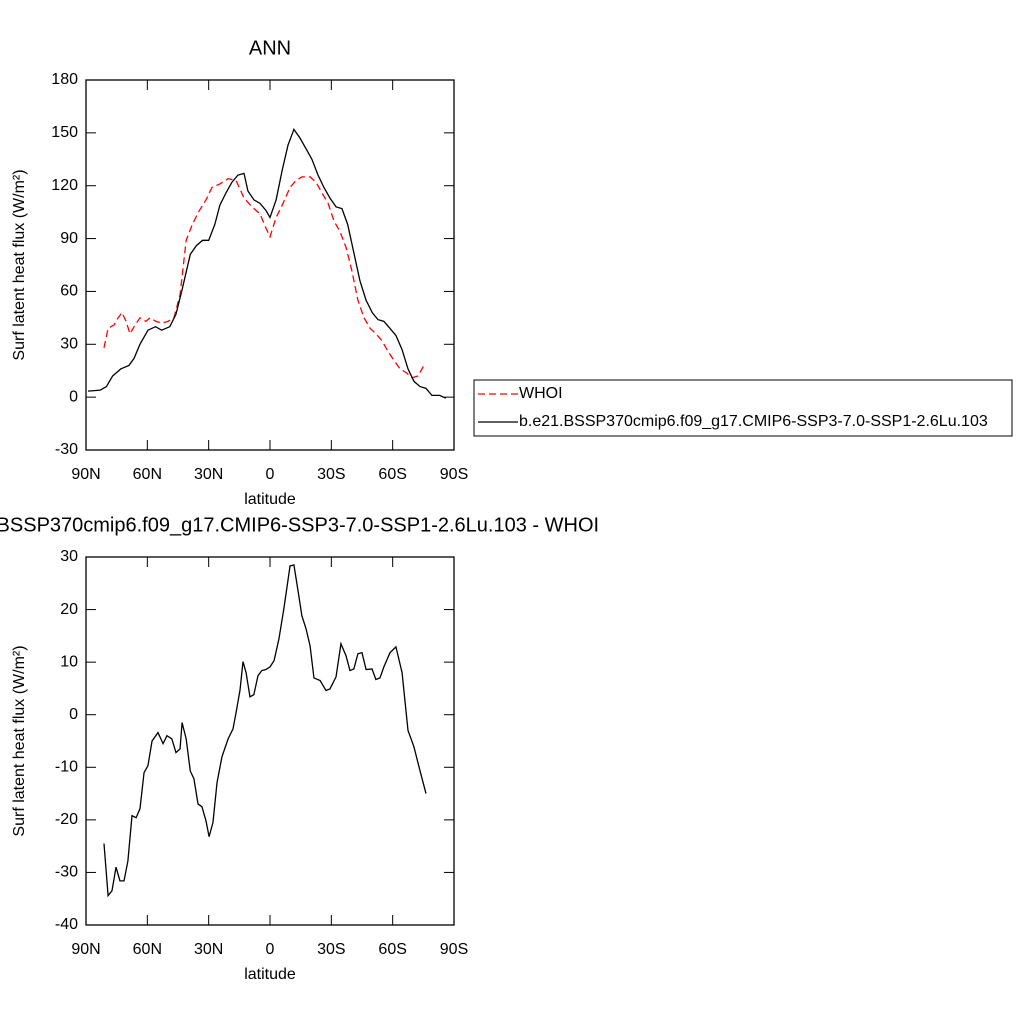 The width and height of the screenshot is (1024, 1024). Describe the element at coordinates (541, 393) in the screenshot. I see `legend-label: WHOI` at that location.